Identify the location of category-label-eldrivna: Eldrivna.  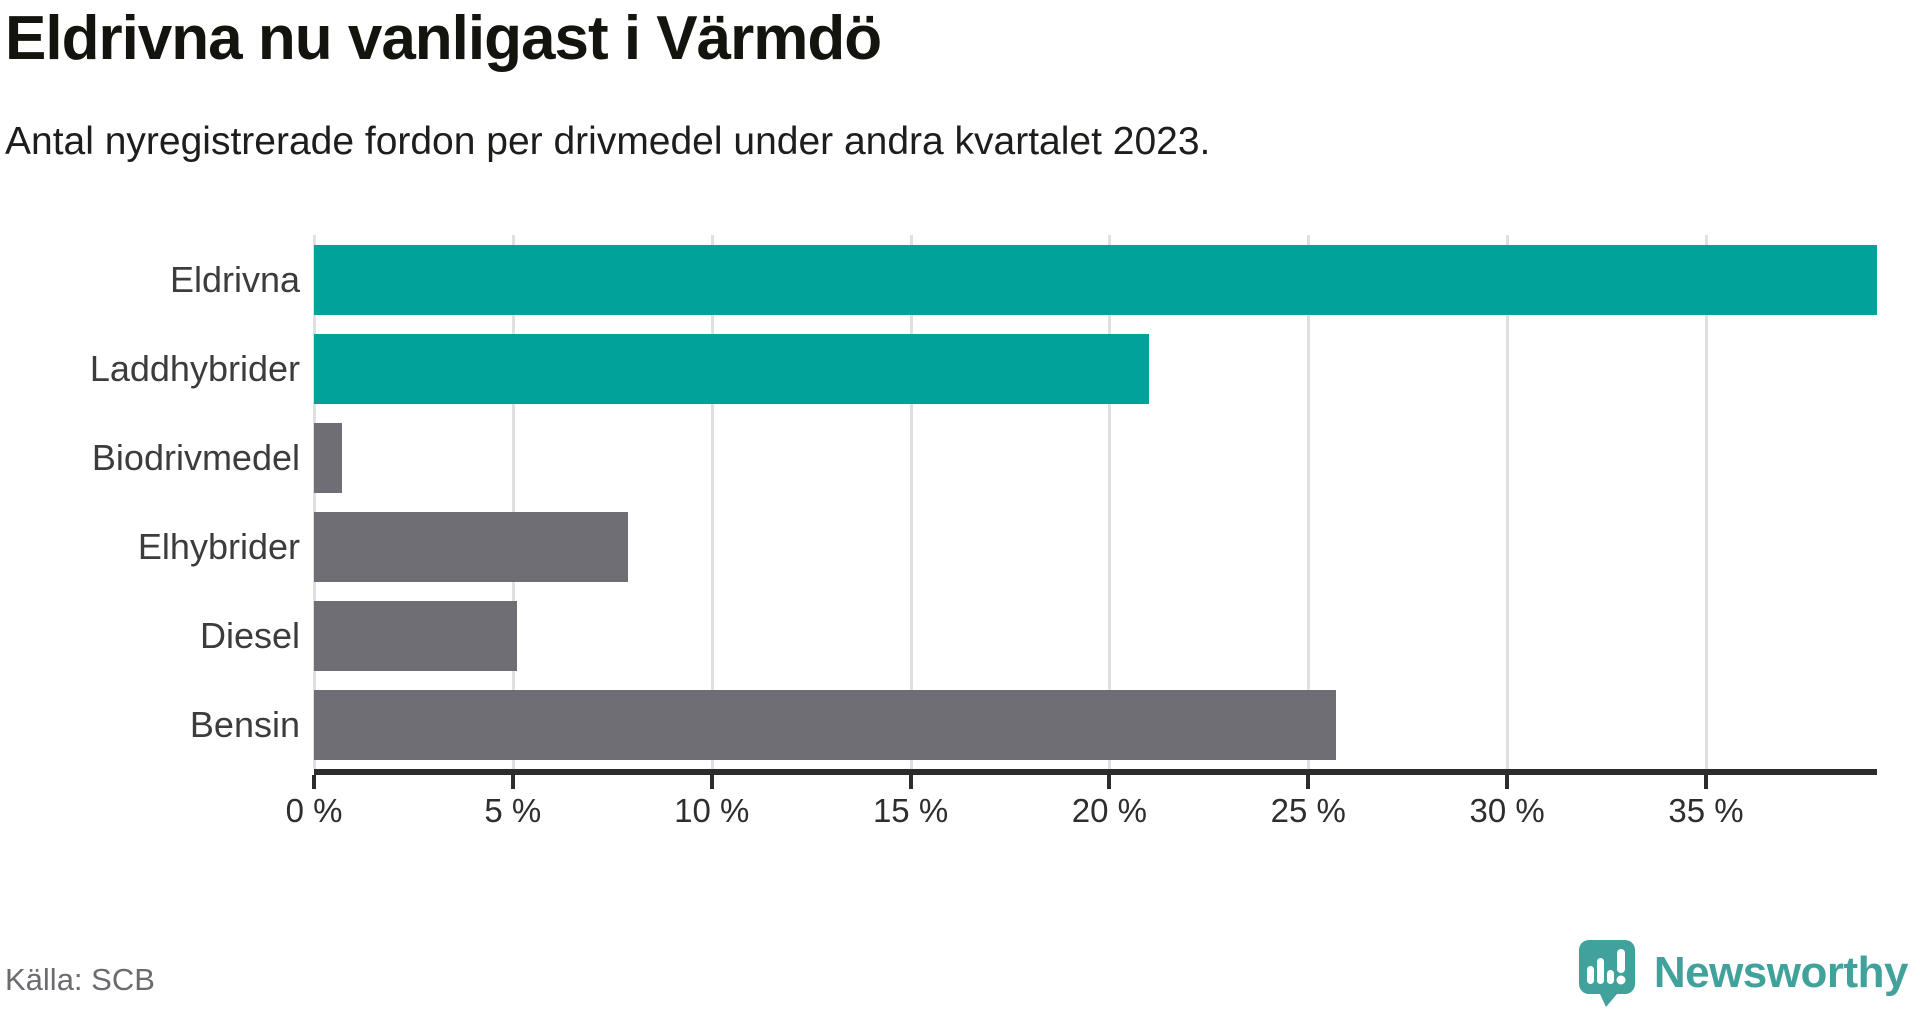
(234, 279).